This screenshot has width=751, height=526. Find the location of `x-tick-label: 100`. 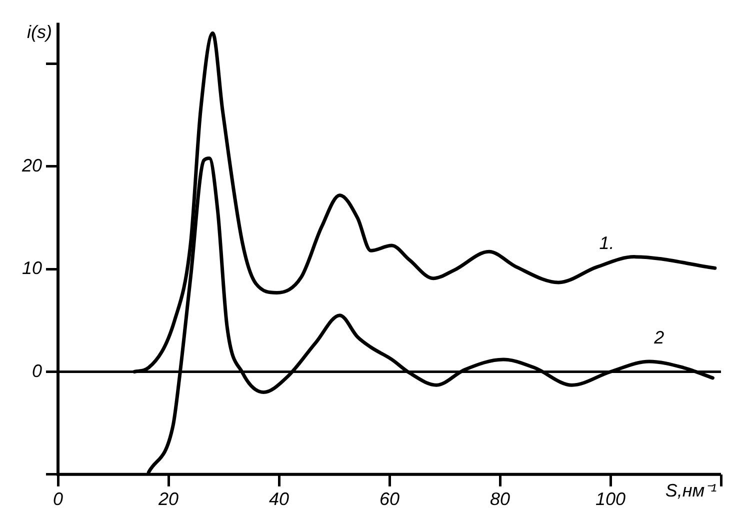

x-tick-label: 100 is located at coordinates (610, 499).